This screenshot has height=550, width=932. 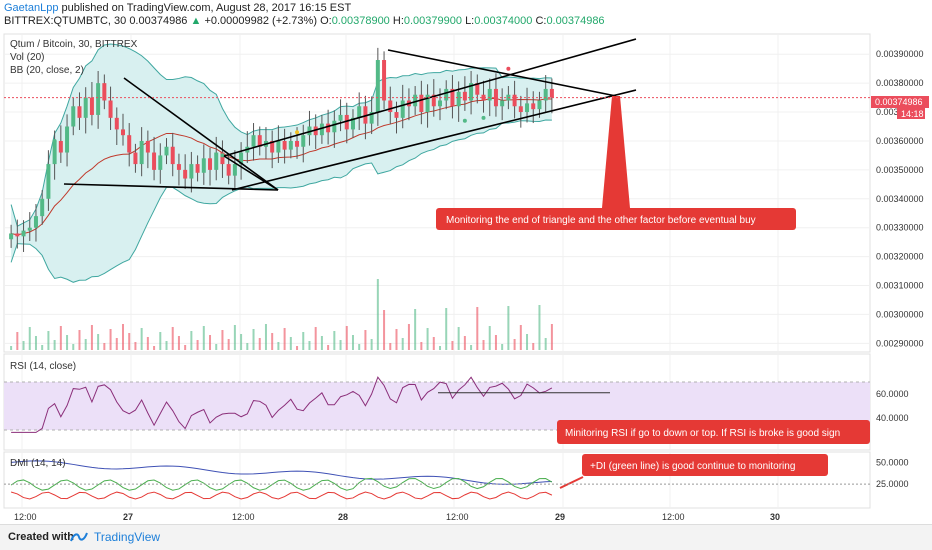 I want to click on legend-bb: BB (20, close, 2), so click(x=47, y=70).